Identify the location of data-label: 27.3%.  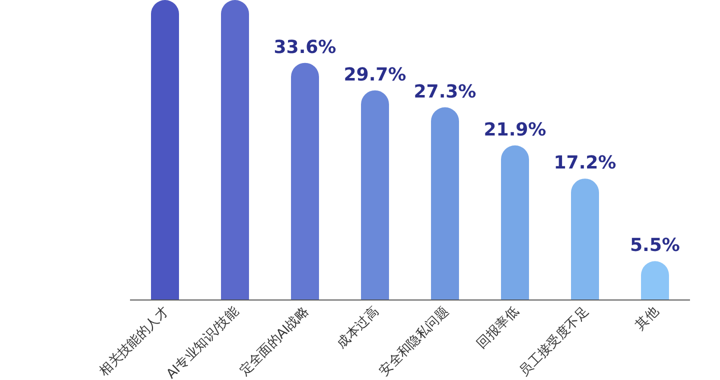
(445, 91).